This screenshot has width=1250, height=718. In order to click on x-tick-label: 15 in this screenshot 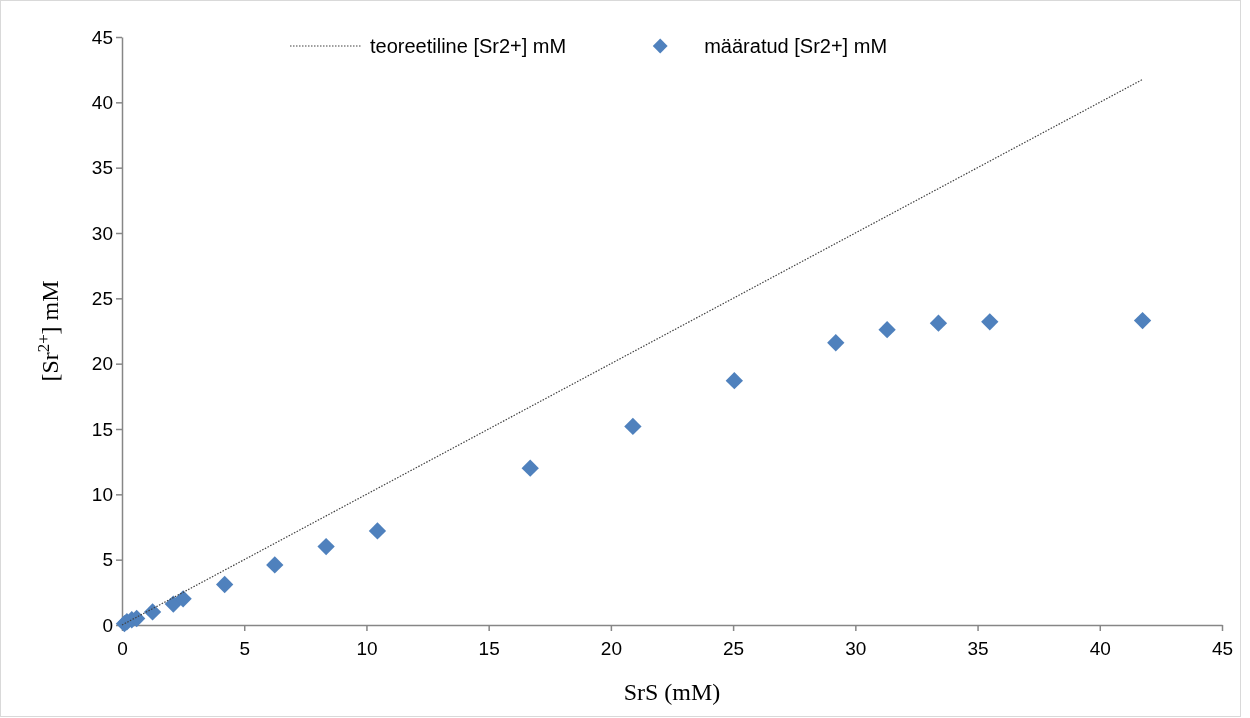, I will do `click(489, 648)`.